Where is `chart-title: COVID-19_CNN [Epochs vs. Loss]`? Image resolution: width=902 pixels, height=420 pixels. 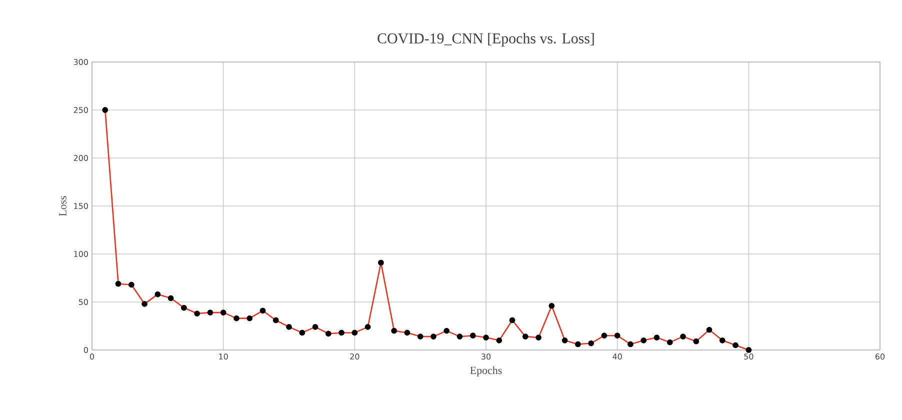
chart-title: COVID-19_CNN [Epochs vs. Loss] is located at coordinates (486, 39).